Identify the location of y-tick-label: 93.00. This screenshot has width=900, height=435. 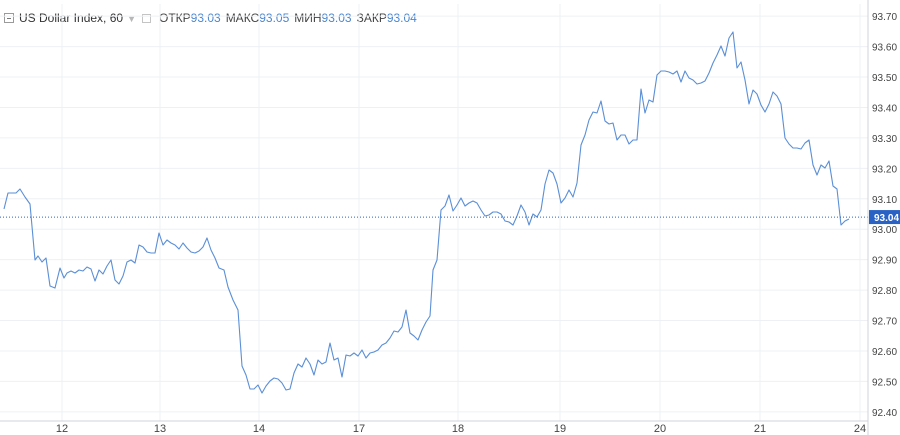
(884, 230).